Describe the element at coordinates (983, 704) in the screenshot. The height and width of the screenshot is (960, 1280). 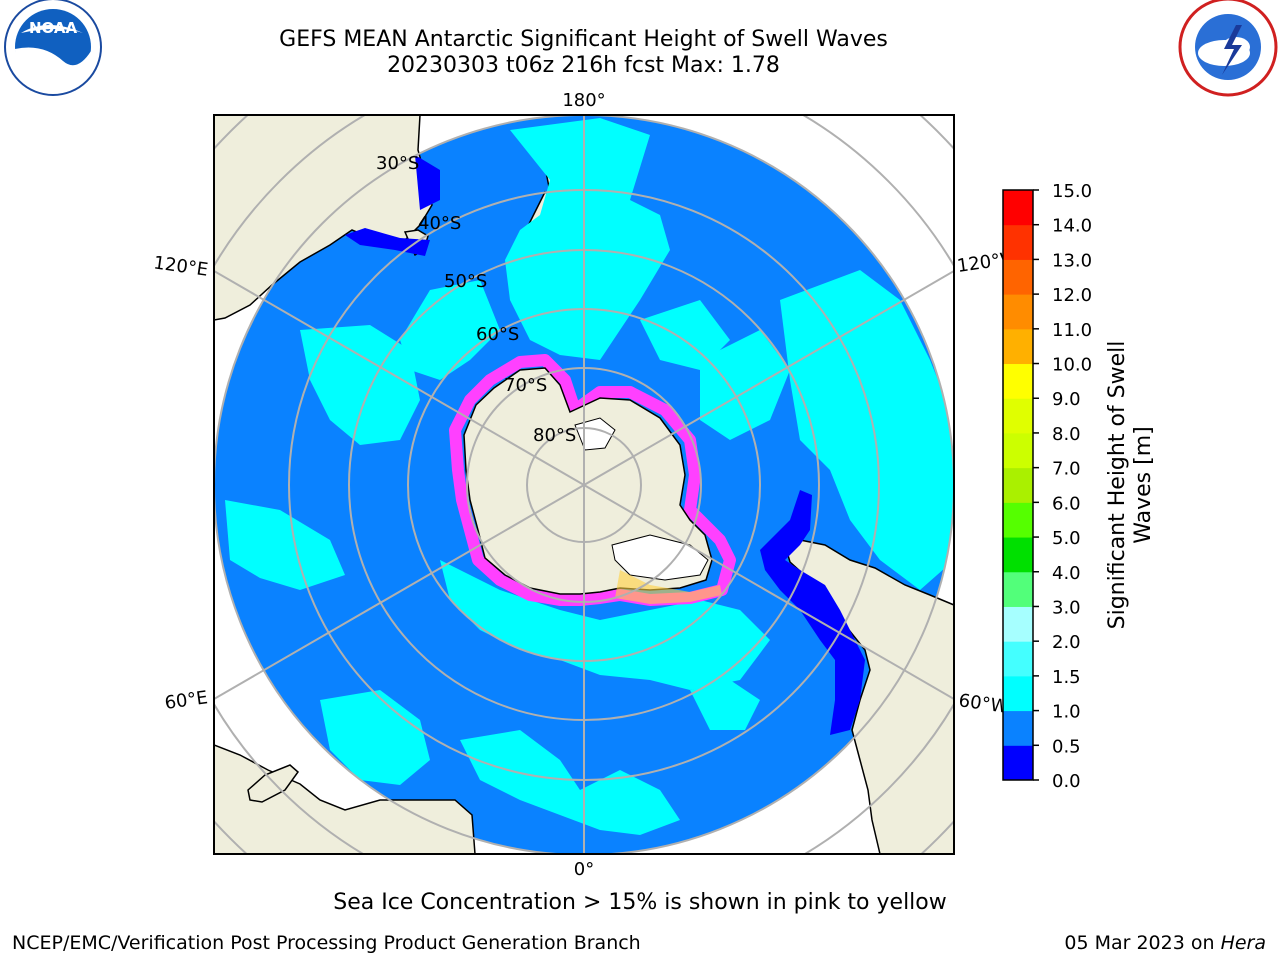
I see `lon-label-60w: 60°W` at that location.